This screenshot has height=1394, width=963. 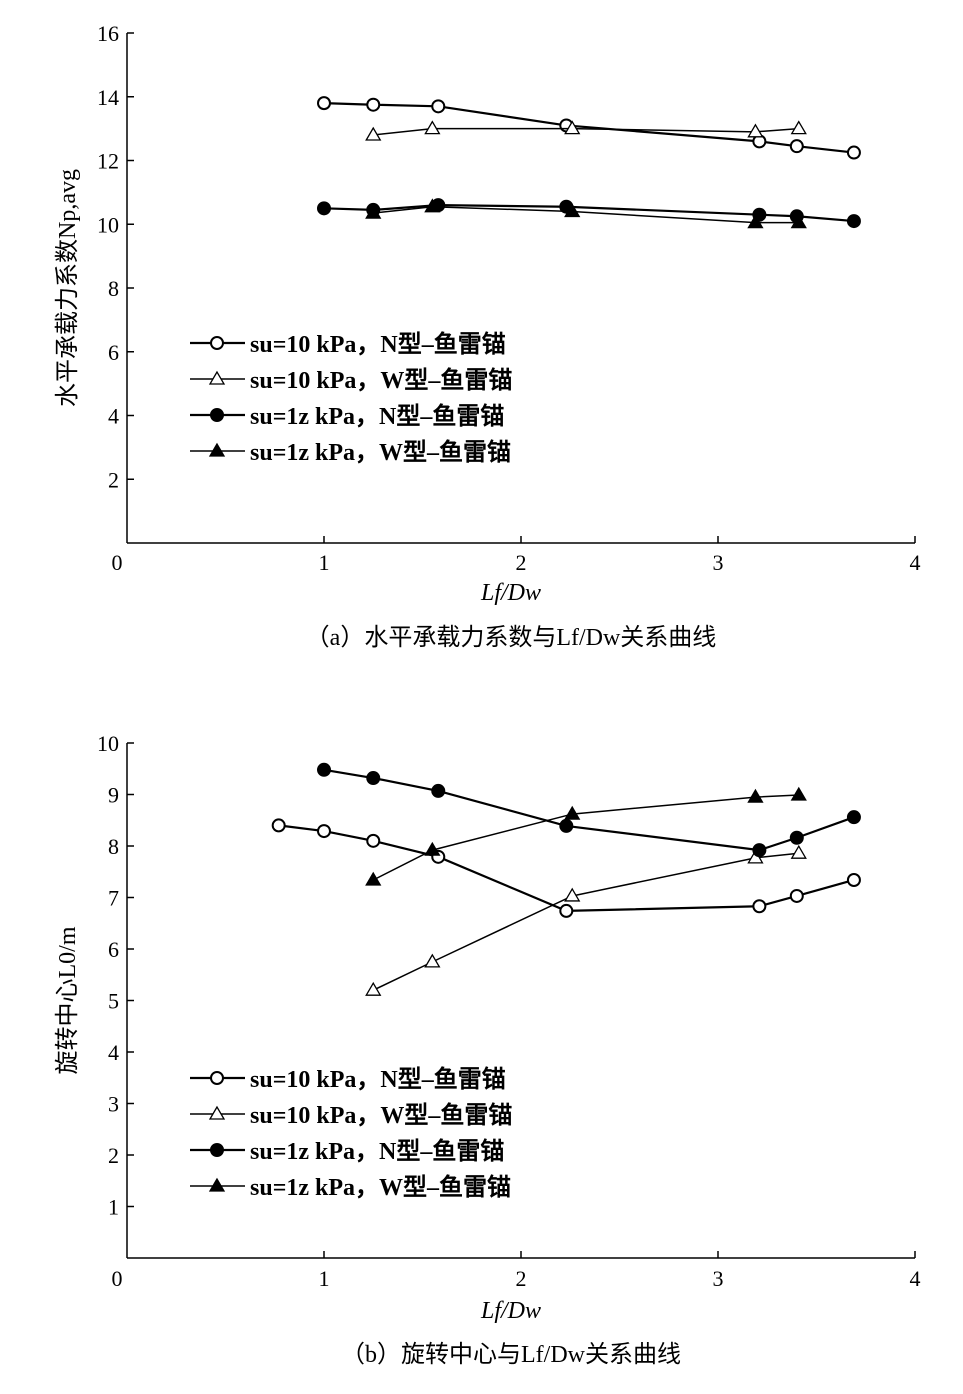 What do you see at coordinates (67, 1000) in the screenshot?
I see `y-axis-label: 旋转中心L0/m` at bounding box center [67, 1000].